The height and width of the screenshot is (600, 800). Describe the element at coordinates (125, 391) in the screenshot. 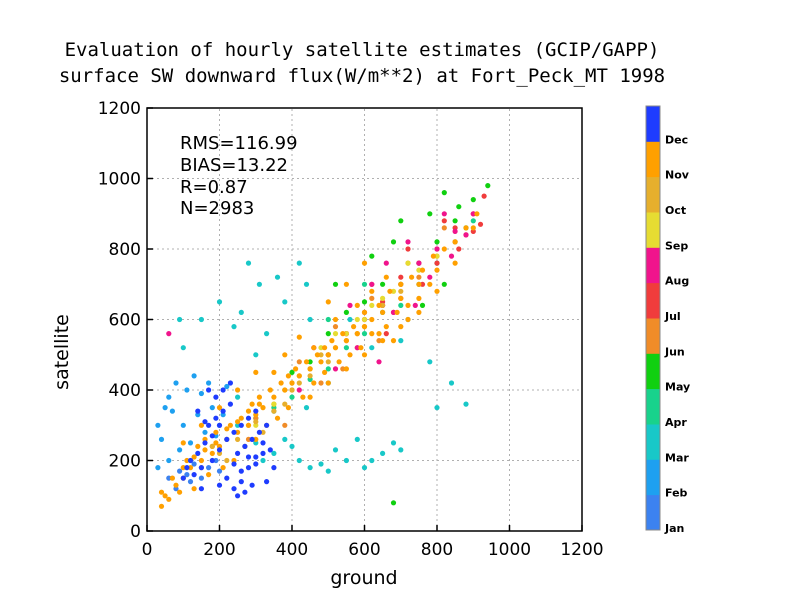

I see `y-tick-label: 400` at that location.